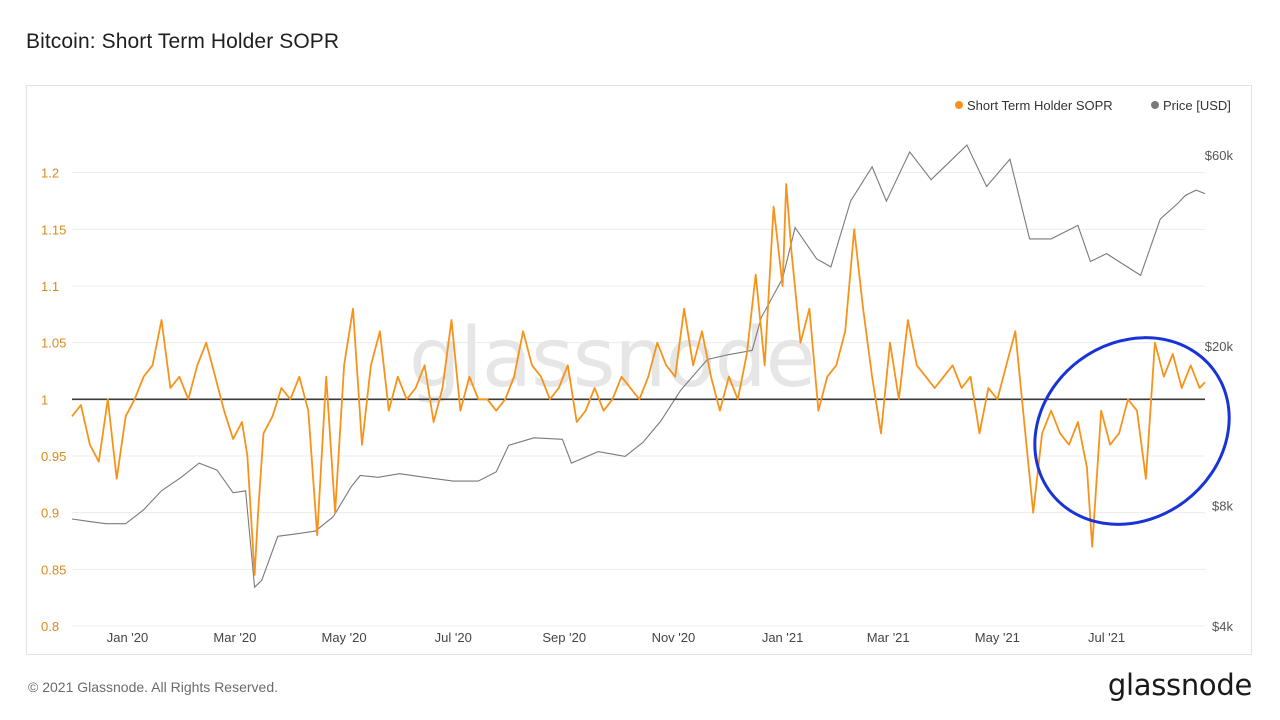  What do you see at coordinates (50, 513) in the screenshot?
I see `y-left-tick-label: 0.9` at bounding box center [50, 513].